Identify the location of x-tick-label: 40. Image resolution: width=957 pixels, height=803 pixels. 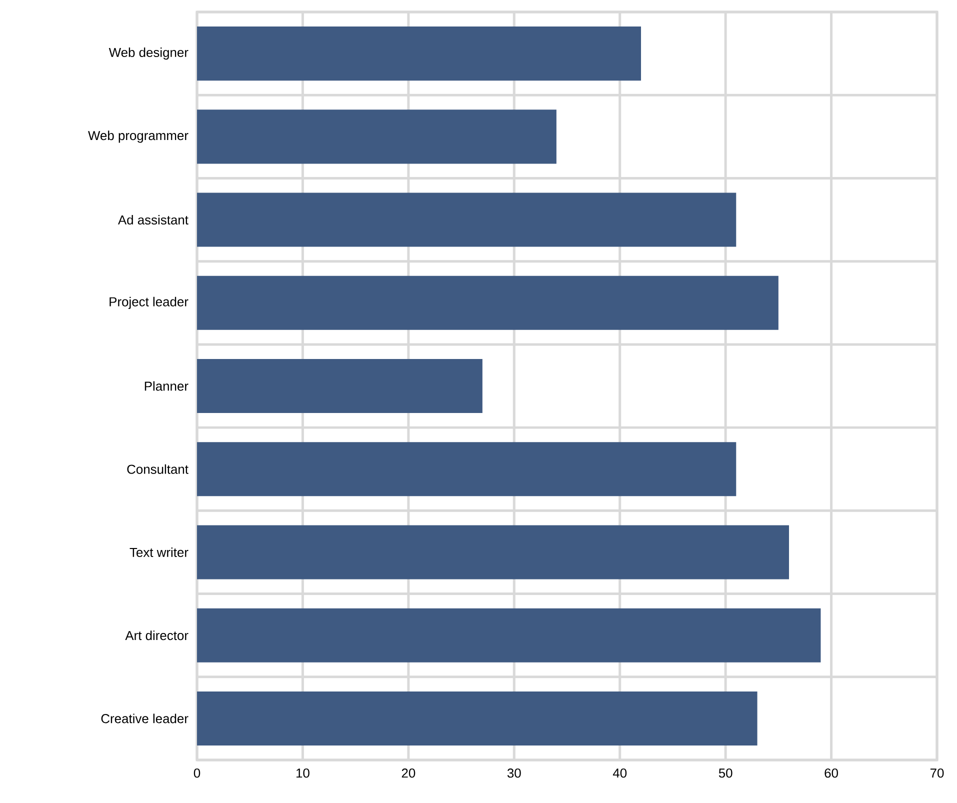
(619, 773).